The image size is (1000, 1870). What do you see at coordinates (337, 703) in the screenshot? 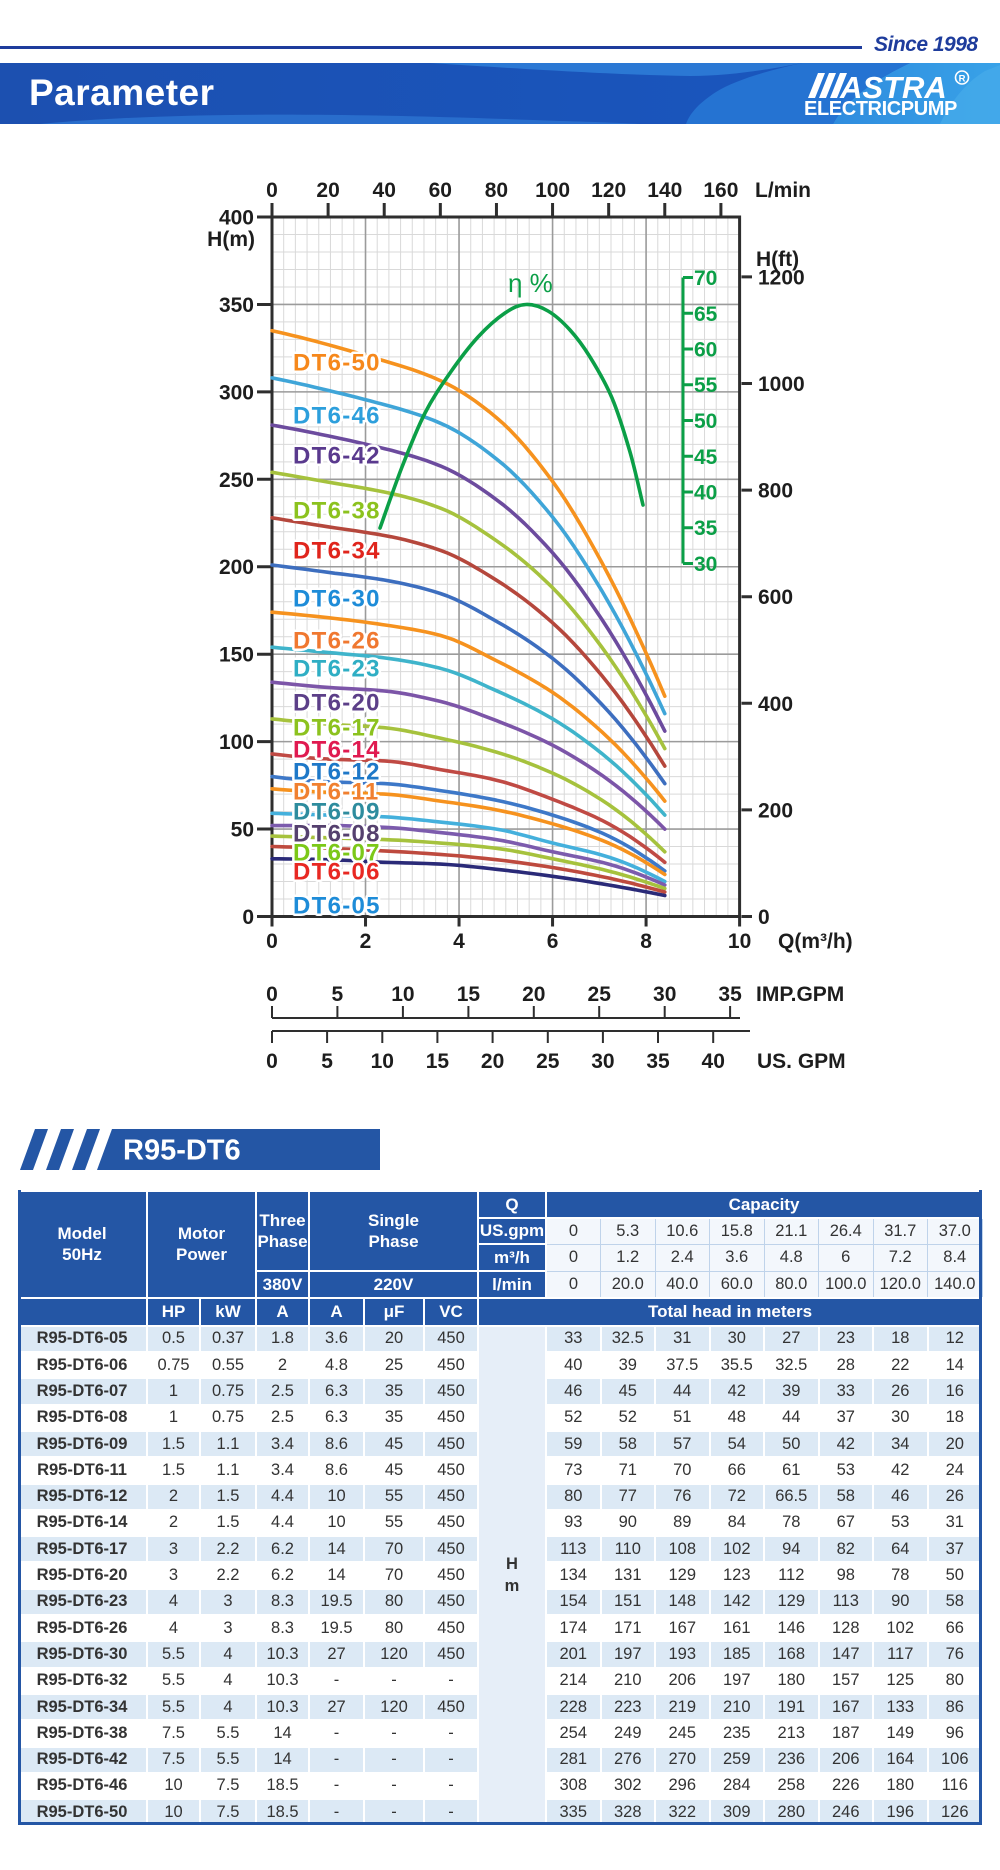
I see `svg-text: DT6-20` at bounding box center [337, 703].